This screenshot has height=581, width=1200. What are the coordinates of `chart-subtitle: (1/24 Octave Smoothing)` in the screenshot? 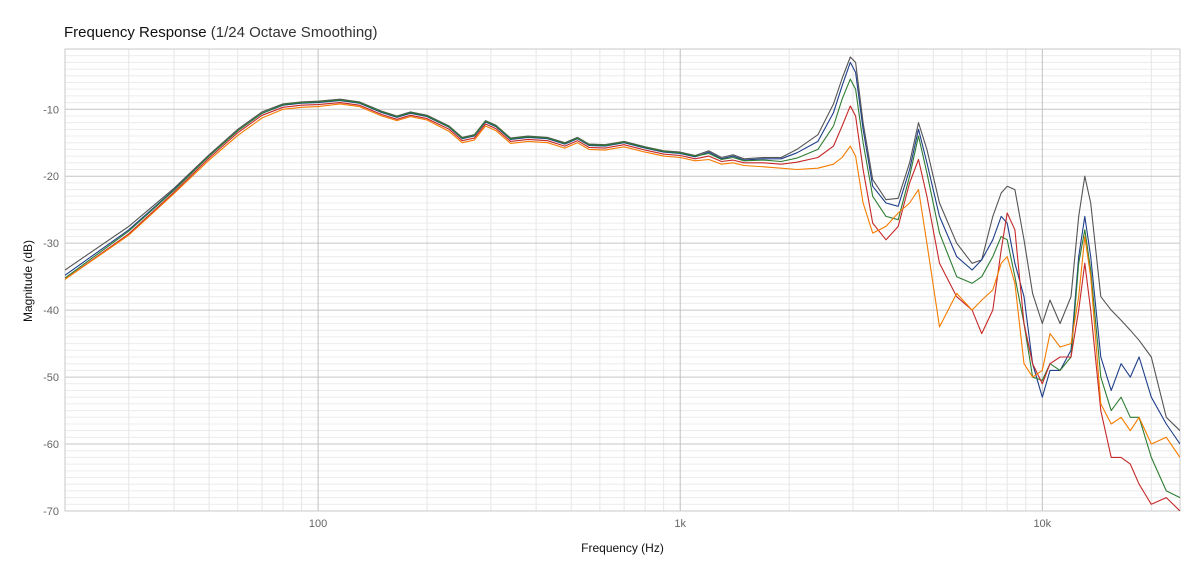 It's located at (294, 32).